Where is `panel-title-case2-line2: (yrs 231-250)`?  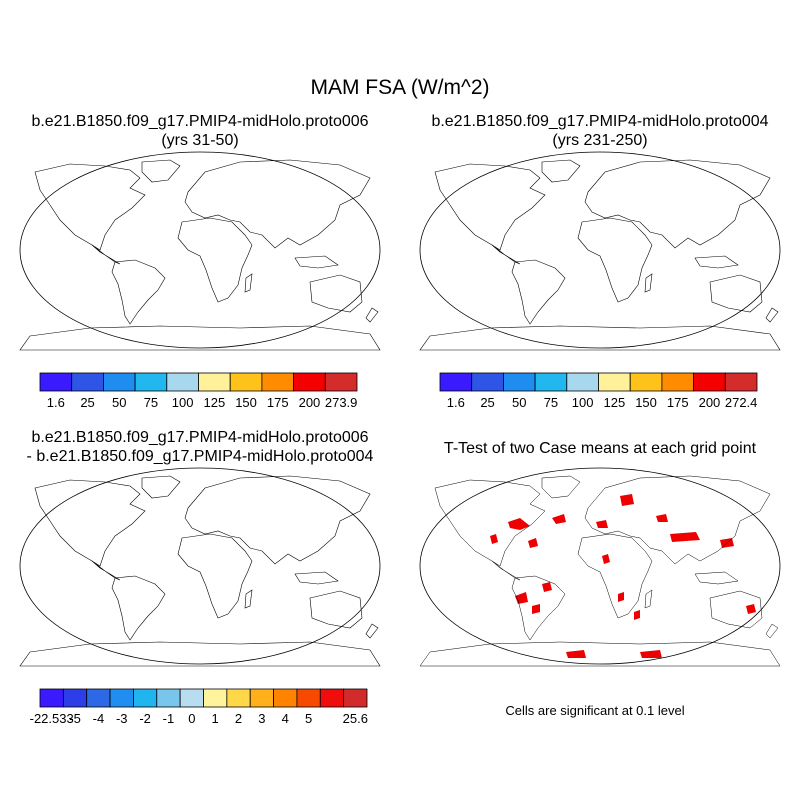
panel-title-case2-line2: (yrs 231-250) is located at coordinates (600, 140).